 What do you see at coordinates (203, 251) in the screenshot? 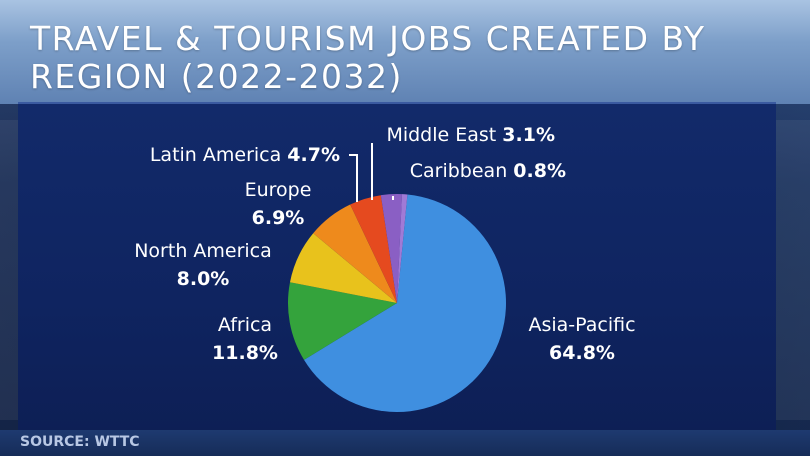
I see `label-north-america: North America` at bounding box center [203, 251].